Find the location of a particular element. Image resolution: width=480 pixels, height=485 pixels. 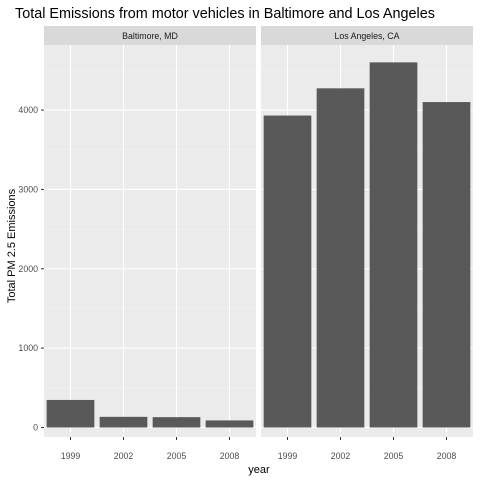

y-axis: 0 1000 2000 3000 4000 is located at coordinates (31, 268).